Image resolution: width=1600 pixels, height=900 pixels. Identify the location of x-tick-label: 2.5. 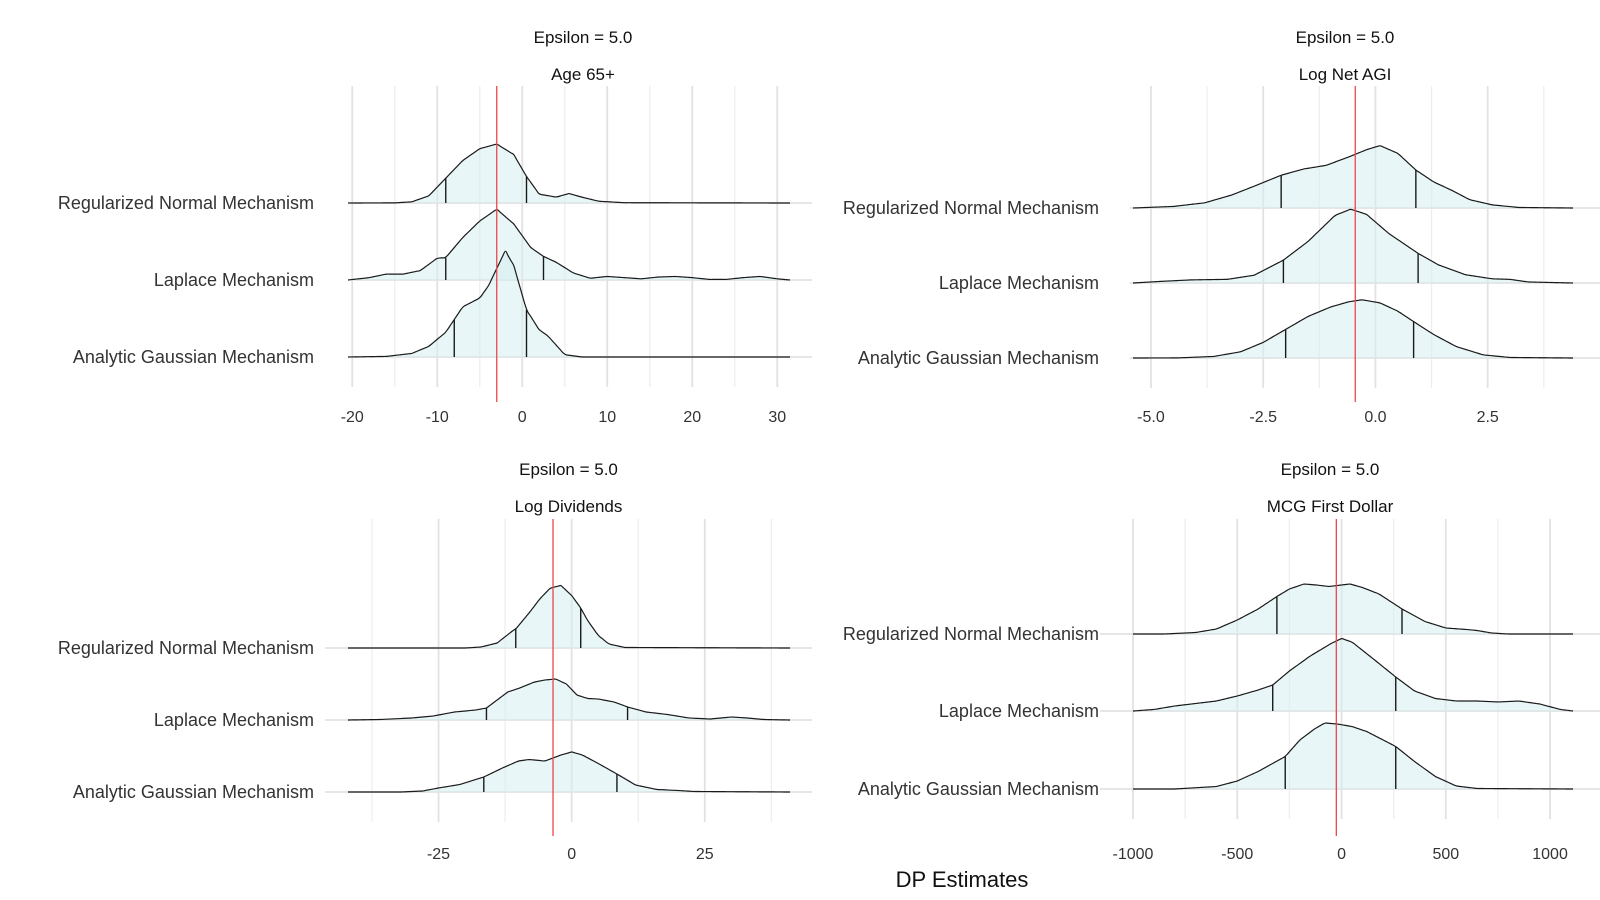
(1488, 417).